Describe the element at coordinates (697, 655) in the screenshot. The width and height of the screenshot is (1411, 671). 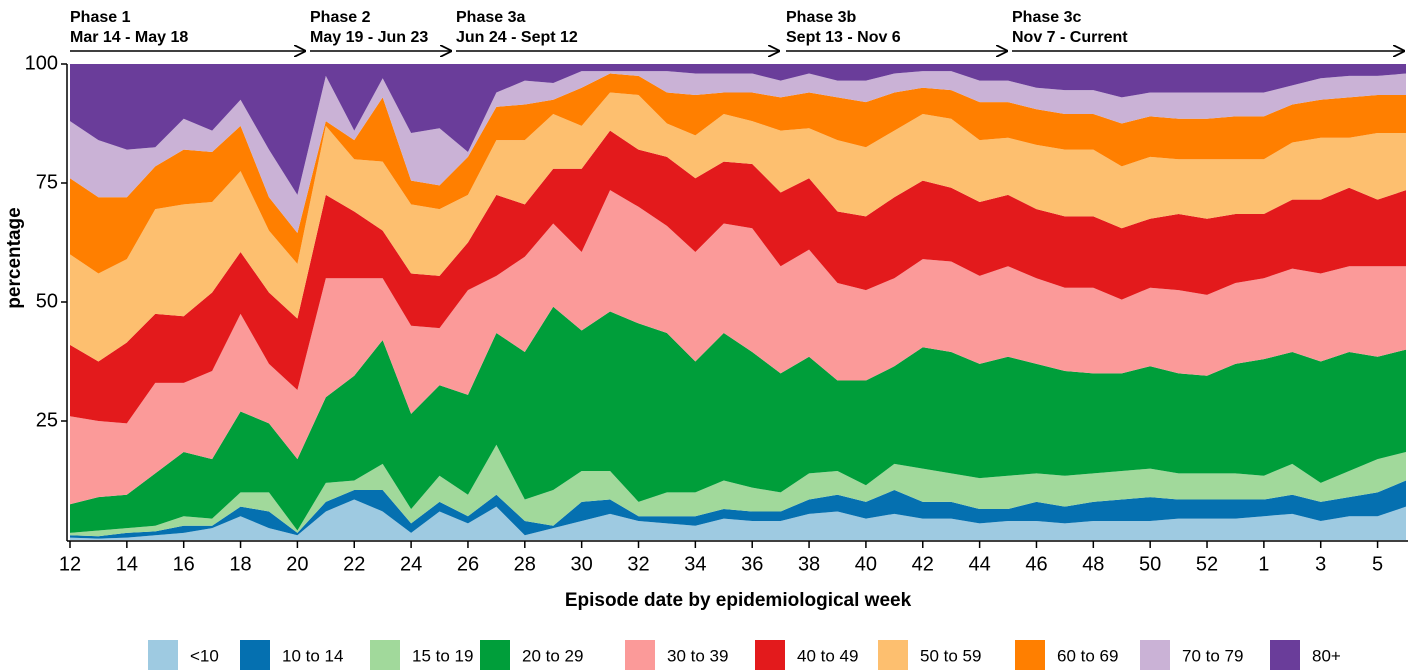
I see `legend-label: 30 to 39` at that location.